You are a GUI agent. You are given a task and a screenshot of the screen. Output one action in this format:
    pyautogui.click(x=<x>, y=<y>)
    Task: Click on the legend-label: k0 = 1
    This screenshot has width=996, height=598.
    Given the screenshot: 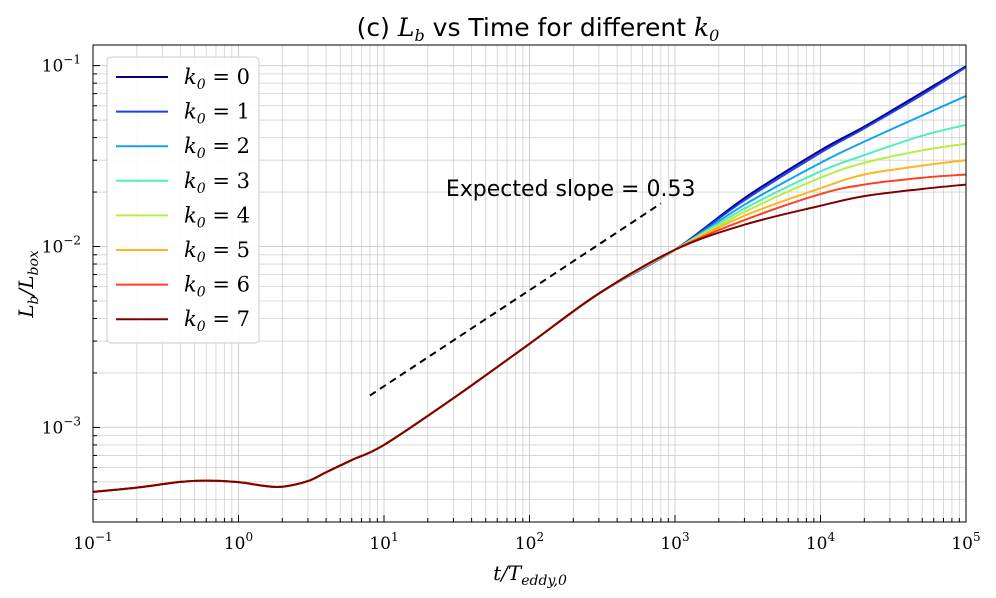 What is the action you would take?
    pyautogui.click(x=217, y=114)
    